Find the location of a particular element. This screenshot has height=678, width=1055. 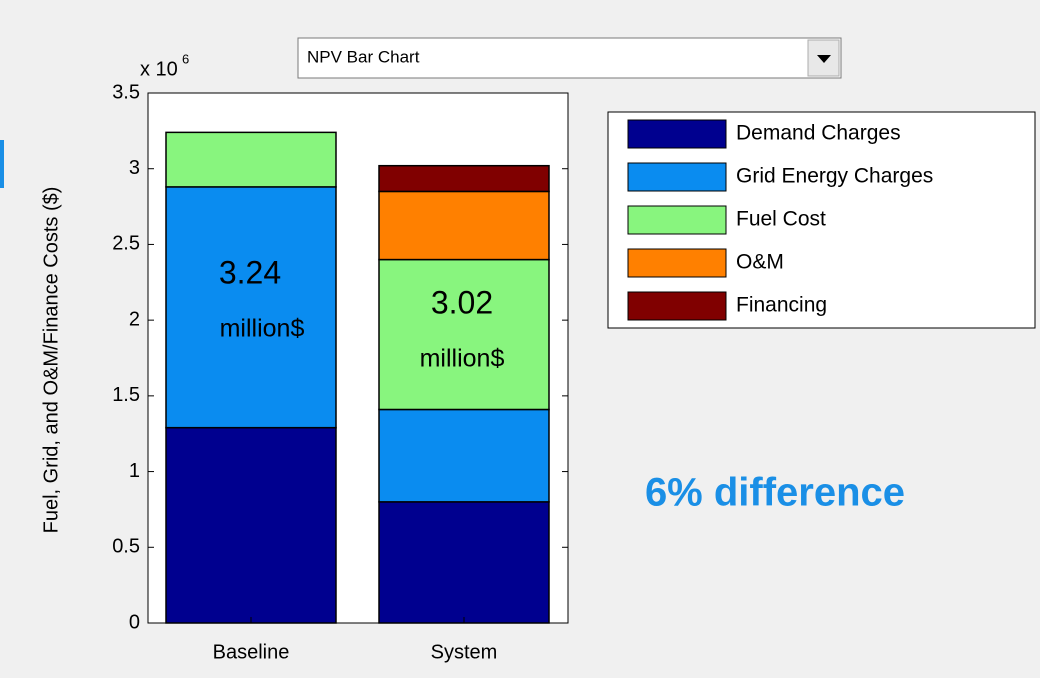

y-axis-label: Fuel, Grid, and O&M/Finance Costs ($) is located at coordinates (51, 360).